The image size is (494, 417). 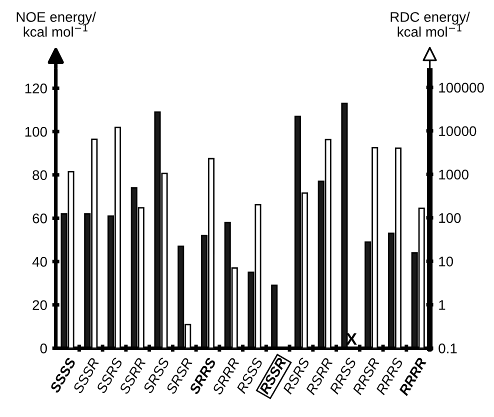 I want to click on y2-tick-label: 1000, so click(x=453, y=175).